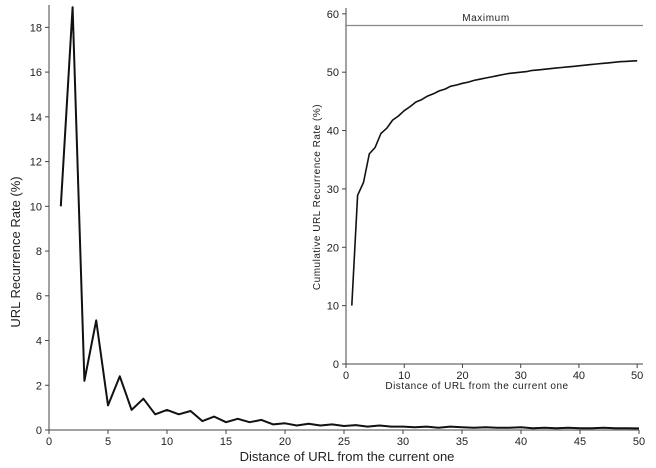 The height and width of the screenshot is (468, 656). What do you see at coordinates (226, 442) in the screenshot?
I see `main-x-tick-label: 15` at bounding box center [226, 442].